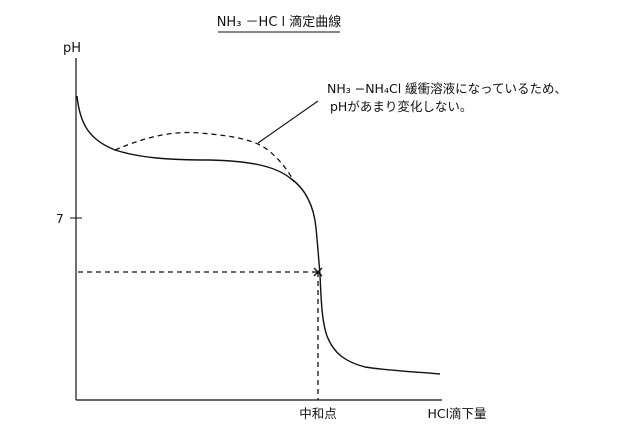 The image size is (640, 444). I want to click on equivalence-point-marker, so click(318, 272).